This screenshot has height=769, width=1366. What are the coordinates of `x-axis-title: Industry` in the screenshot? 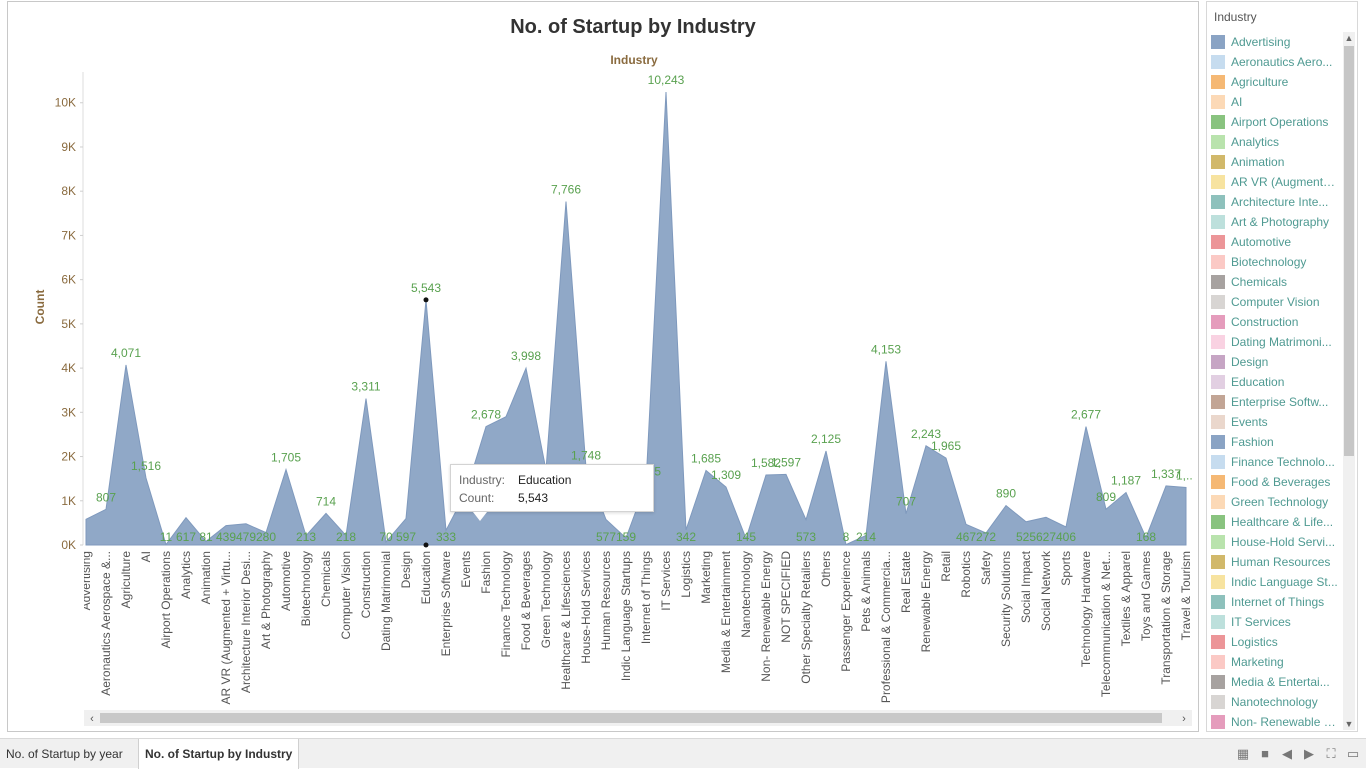 It's located at (634, 60).